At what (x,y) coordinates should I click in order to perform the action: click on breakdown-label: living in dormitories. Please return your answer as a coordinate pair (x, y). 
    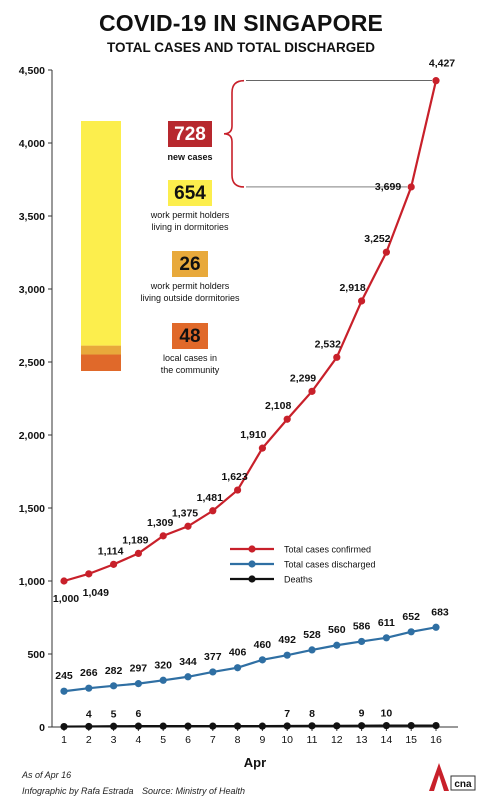
    Looking at the image, I should click on (190, 227).